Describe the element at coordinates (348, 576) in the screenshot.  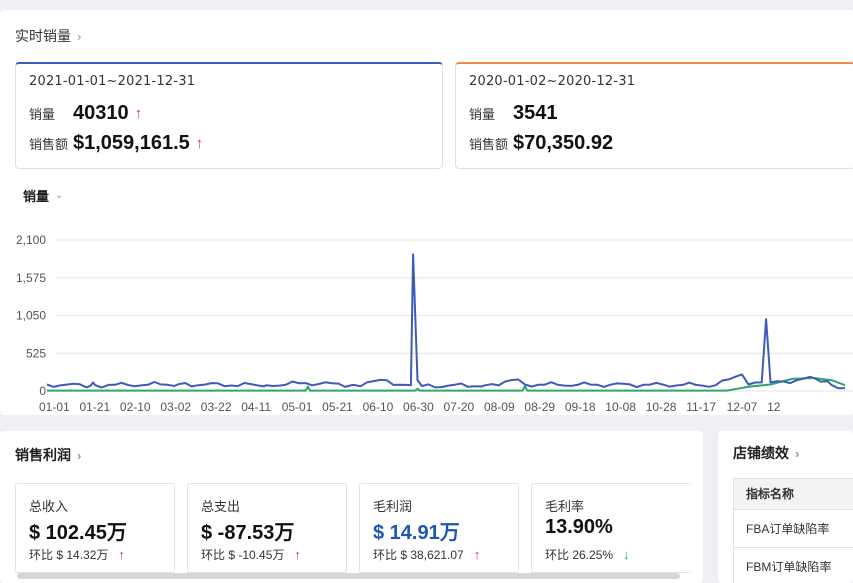
I see `horizontal-scrollbar` at that location.